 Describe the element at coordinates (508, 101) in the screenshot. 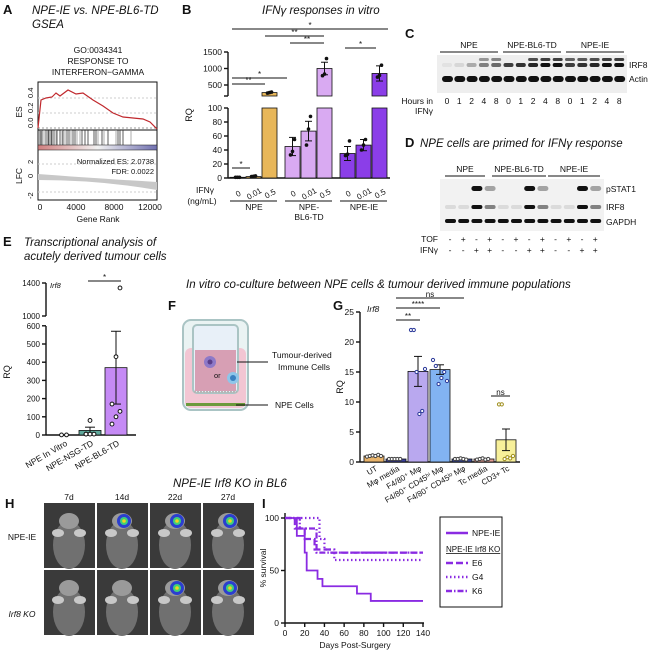

I see `hour-label: 0` at that location.